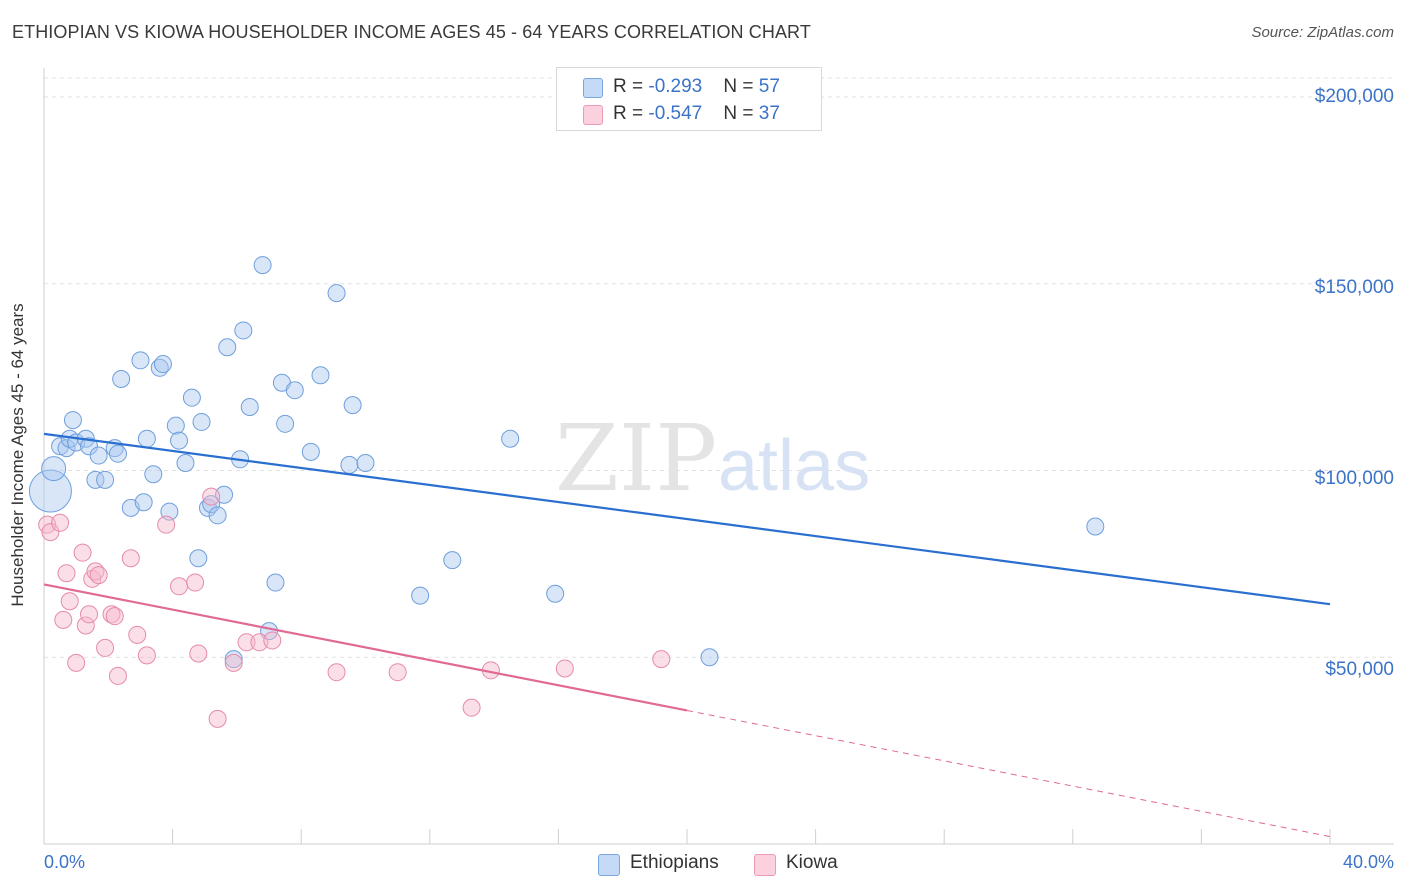 The image size is (1406, 892). I want to click on r-value: -0.293, so click(675, 86).